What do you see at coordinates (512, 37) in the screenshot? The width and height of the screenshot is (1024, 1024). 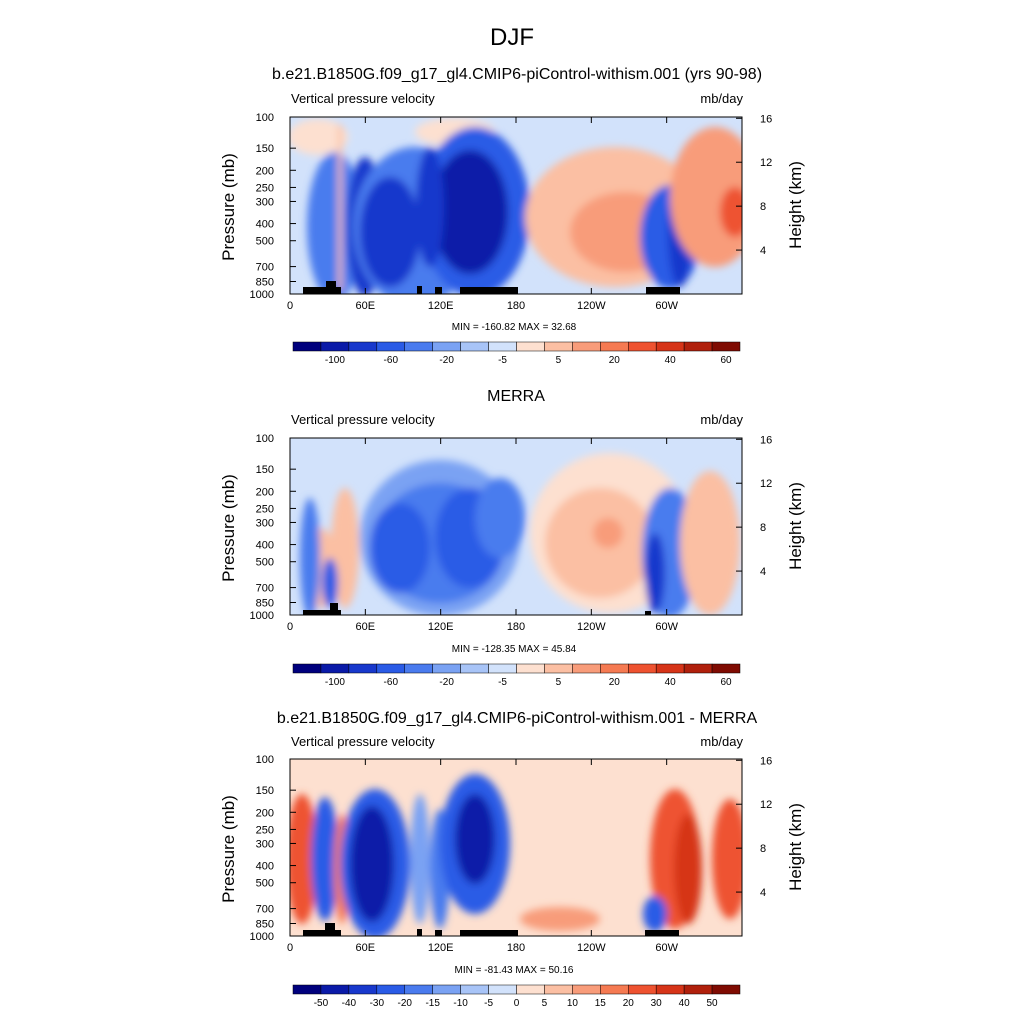 I see `figure-title: DJF` at bounding box center [512, 37].